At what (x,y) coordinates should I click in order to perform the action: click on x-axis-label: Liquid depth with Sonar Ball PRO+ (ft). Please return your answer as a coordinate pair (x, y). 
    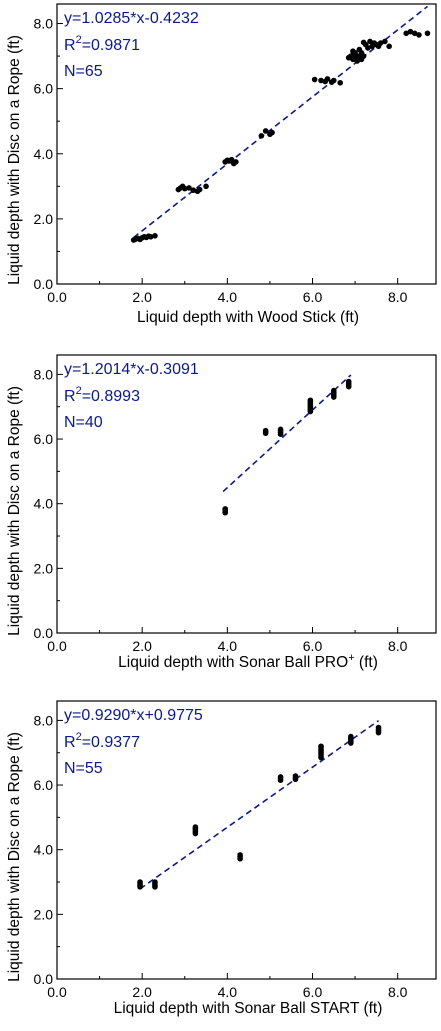
    Looking at the image, I should click on (248, 661).